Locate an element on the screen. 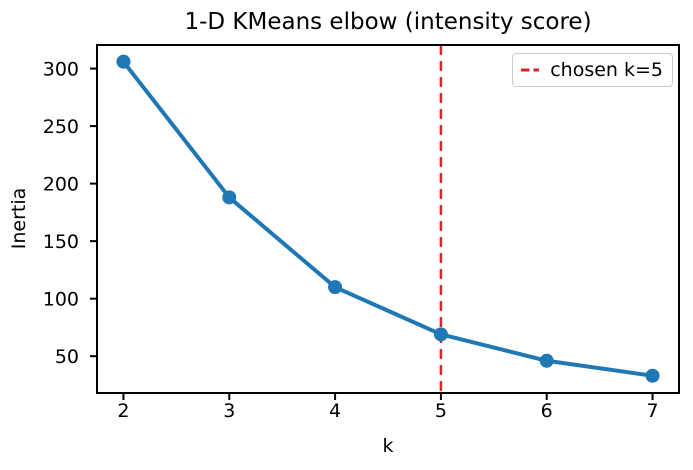 The width and height of the screenshot is (693, 470). y-tick-label: 150 is located at coordinates (61, 242).